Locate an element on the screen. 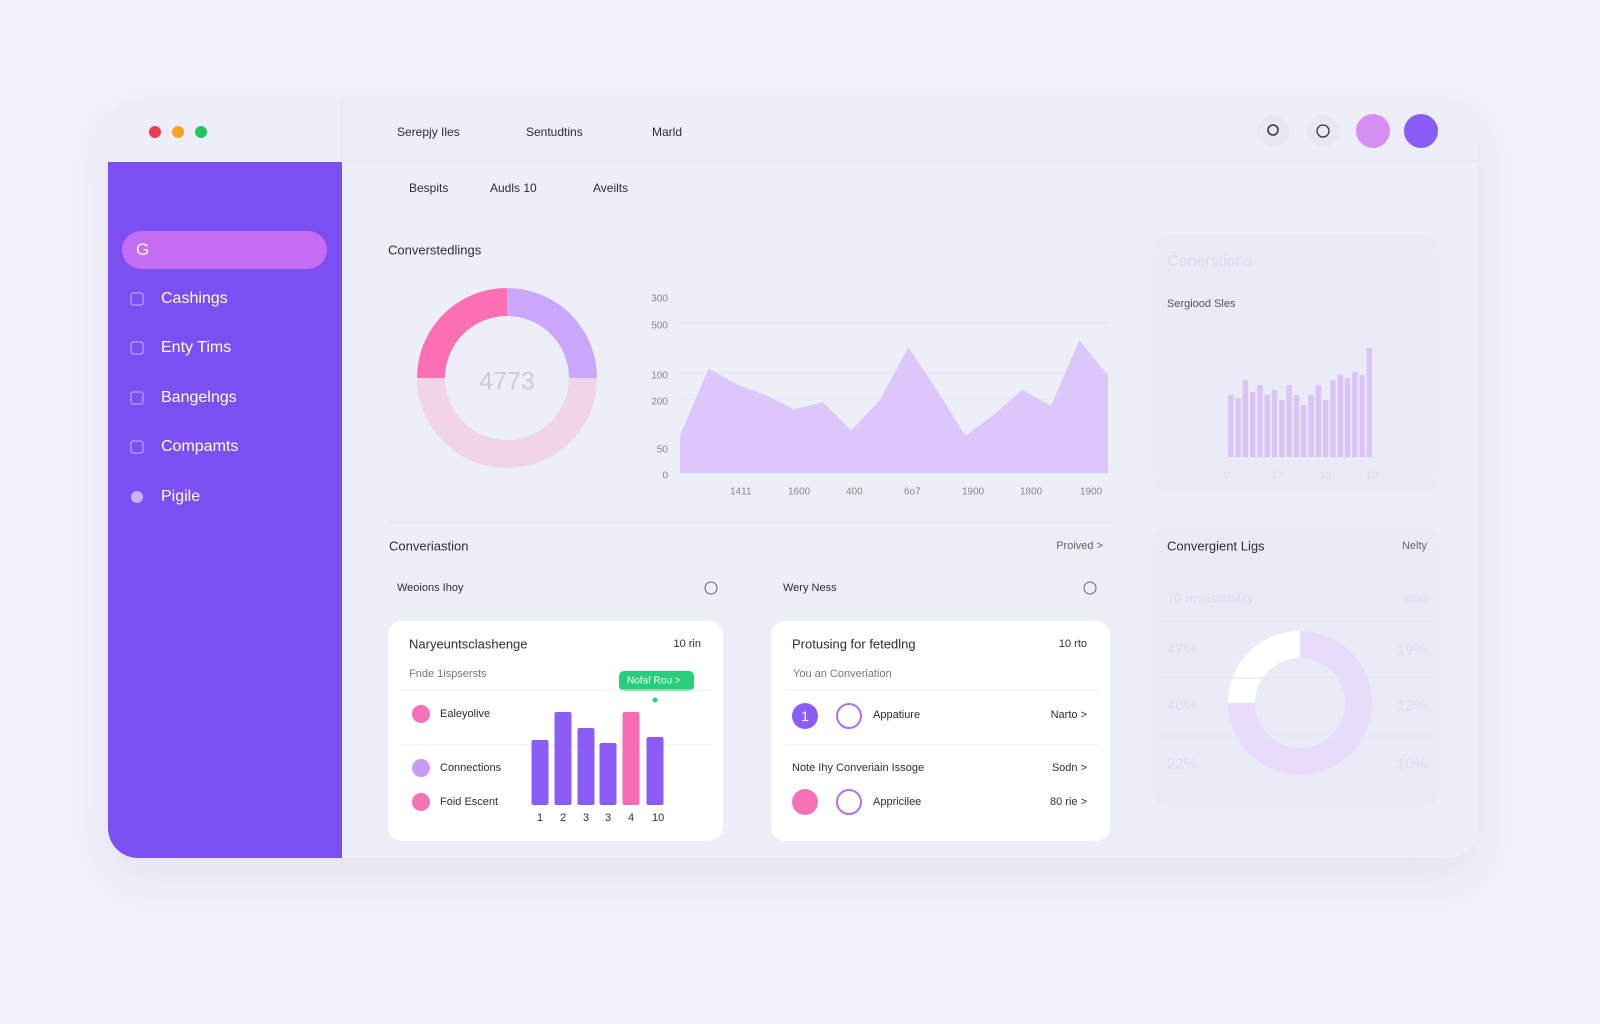 The image size is (1600, 1024). card-subtitle: You an Converiation is located at coordinates (842, 674).